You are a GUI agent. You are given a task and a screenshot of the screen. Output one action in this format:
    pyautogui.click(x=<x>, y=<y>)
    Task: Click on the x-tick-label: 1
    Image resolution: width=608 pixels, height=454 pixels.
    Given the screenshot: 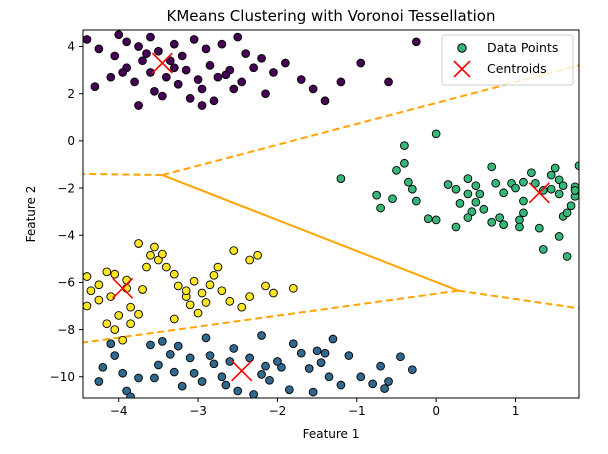 What is the action you would take?
    pyautogui.click(x=516, y=411)
    